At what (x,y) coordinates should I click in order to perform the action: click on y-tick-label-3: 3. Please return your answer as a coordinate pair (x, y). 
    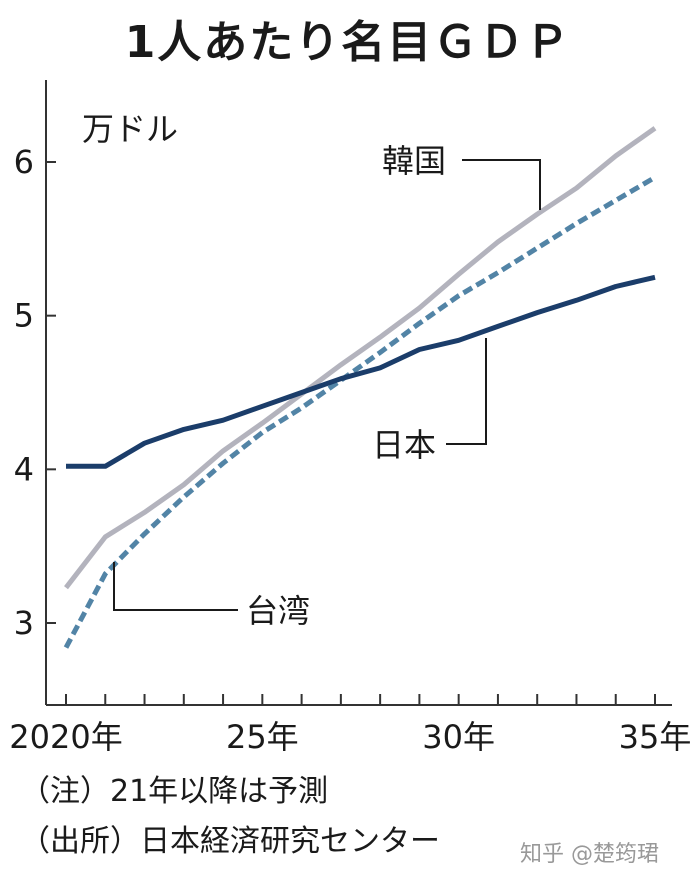
    Looking at the image, I should click on (24, 623).